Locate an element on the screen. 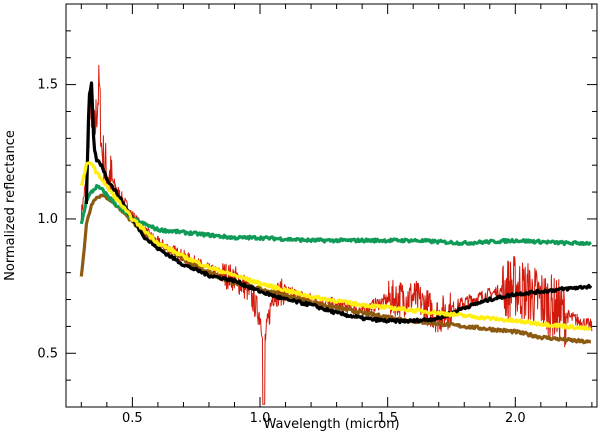 The image size is (600, 435). series-line is located at coordinates (335, 215).